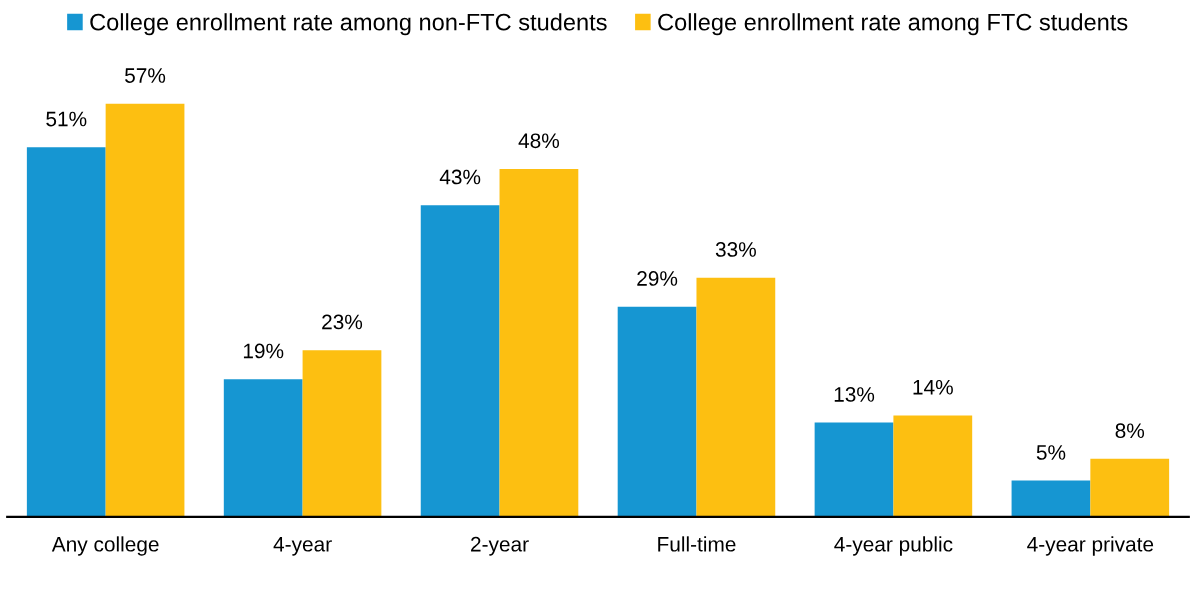  What do you see at coordinates (1051, 452) in the screenshot?
I see `data-label: 5%` at bounding box center [1051, 452].